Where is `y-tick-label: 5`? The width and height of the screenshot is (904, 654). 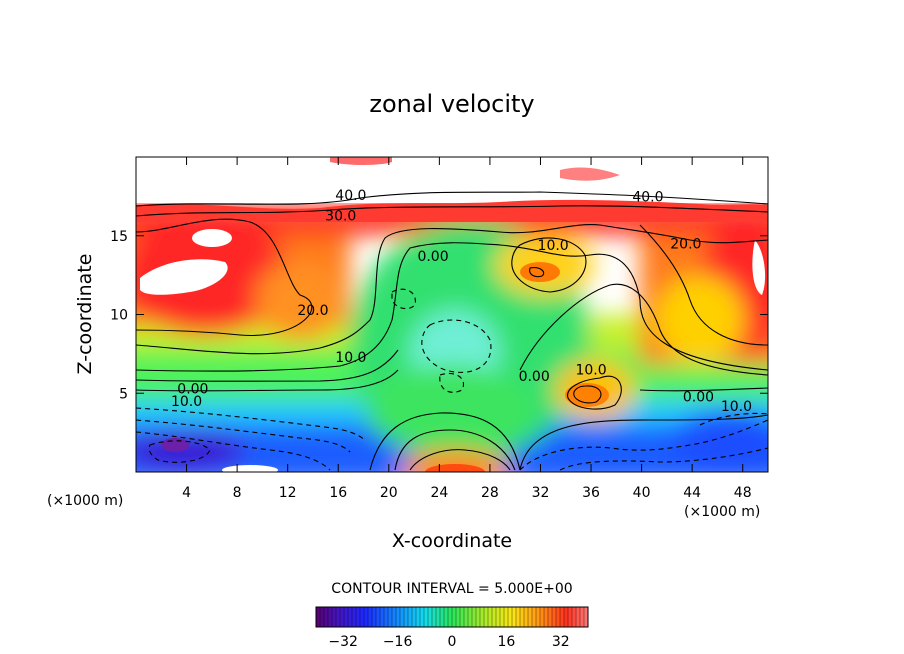 y-tick-label: 5 is located at coordinates (123, 394).